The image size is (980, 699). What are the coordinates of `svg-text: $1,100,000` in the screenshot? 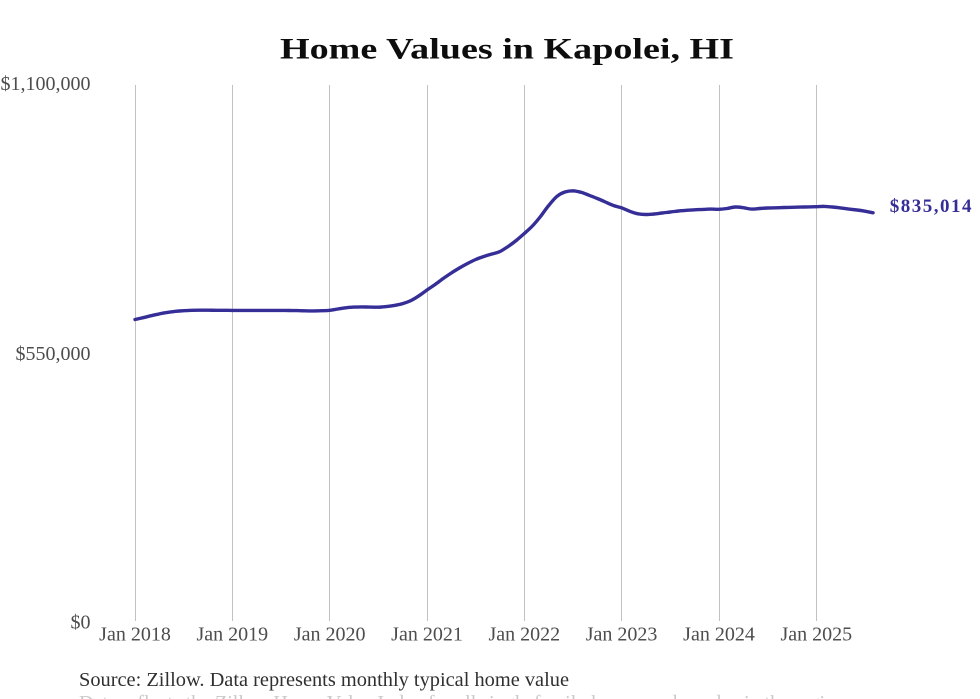 It's located at (46, 84).